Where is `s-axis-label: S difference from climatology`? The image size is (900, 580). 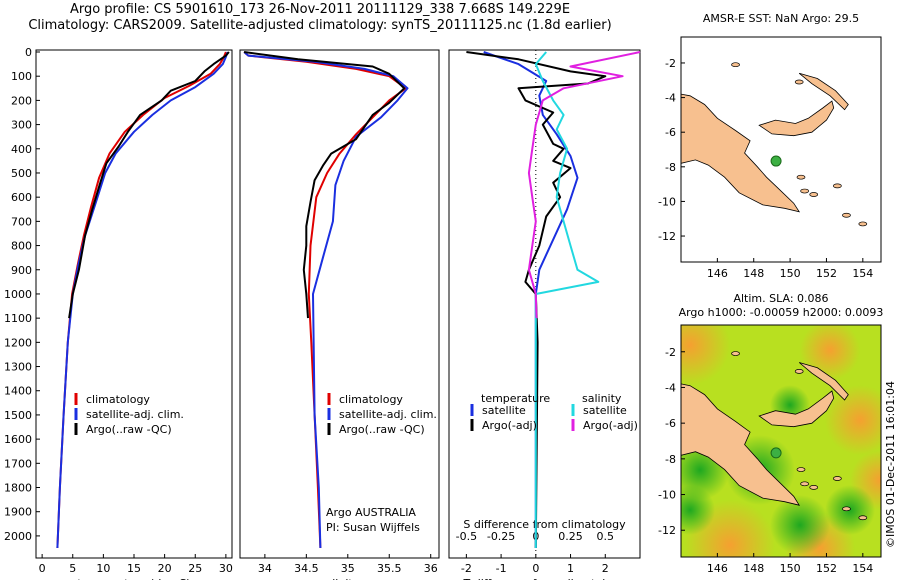 s-axis-label: S difference from climatology is located at coordinates (544, 524).